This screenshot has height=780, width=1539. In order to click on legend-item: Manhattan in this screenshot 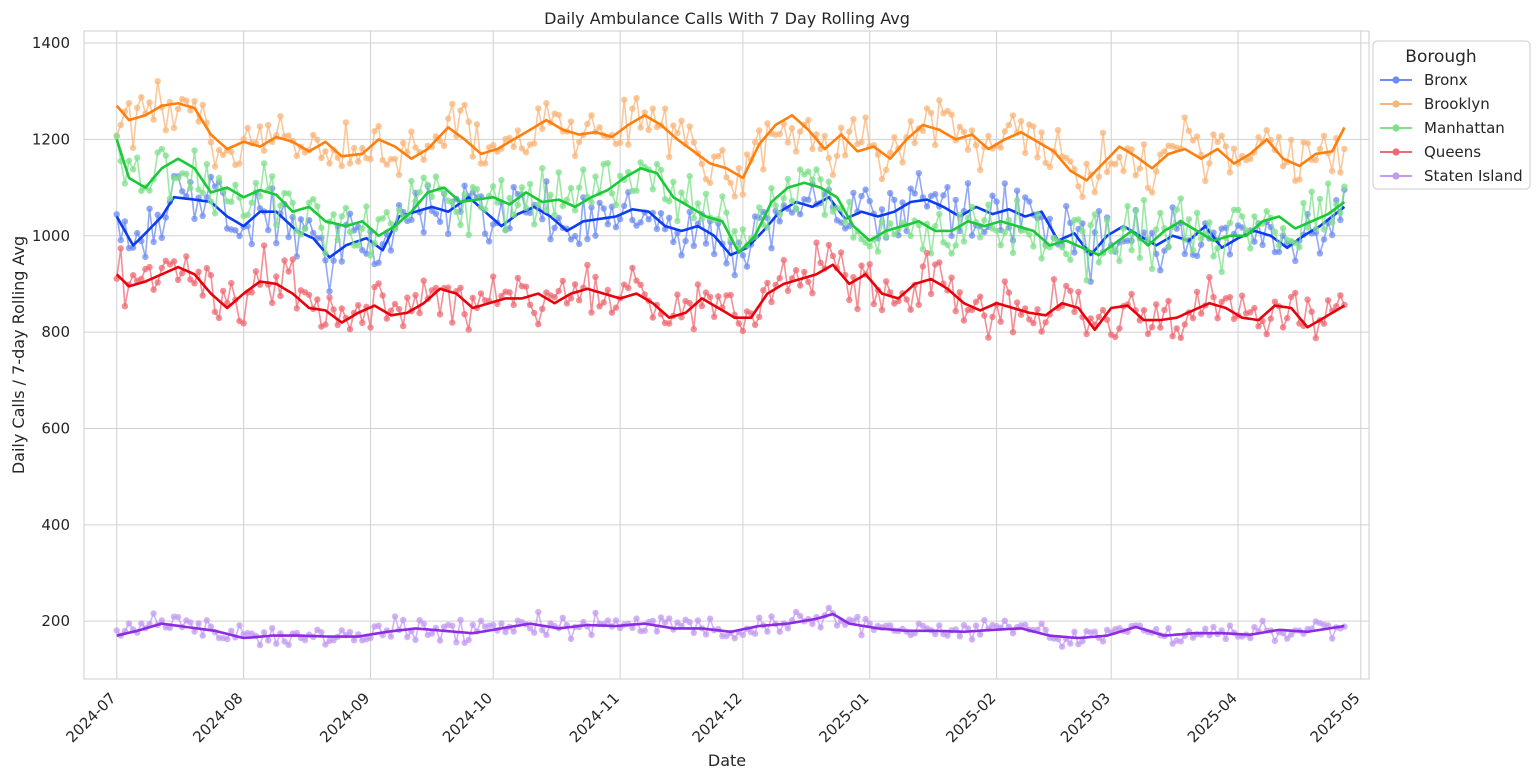, I will do `click(1442, 128)`.